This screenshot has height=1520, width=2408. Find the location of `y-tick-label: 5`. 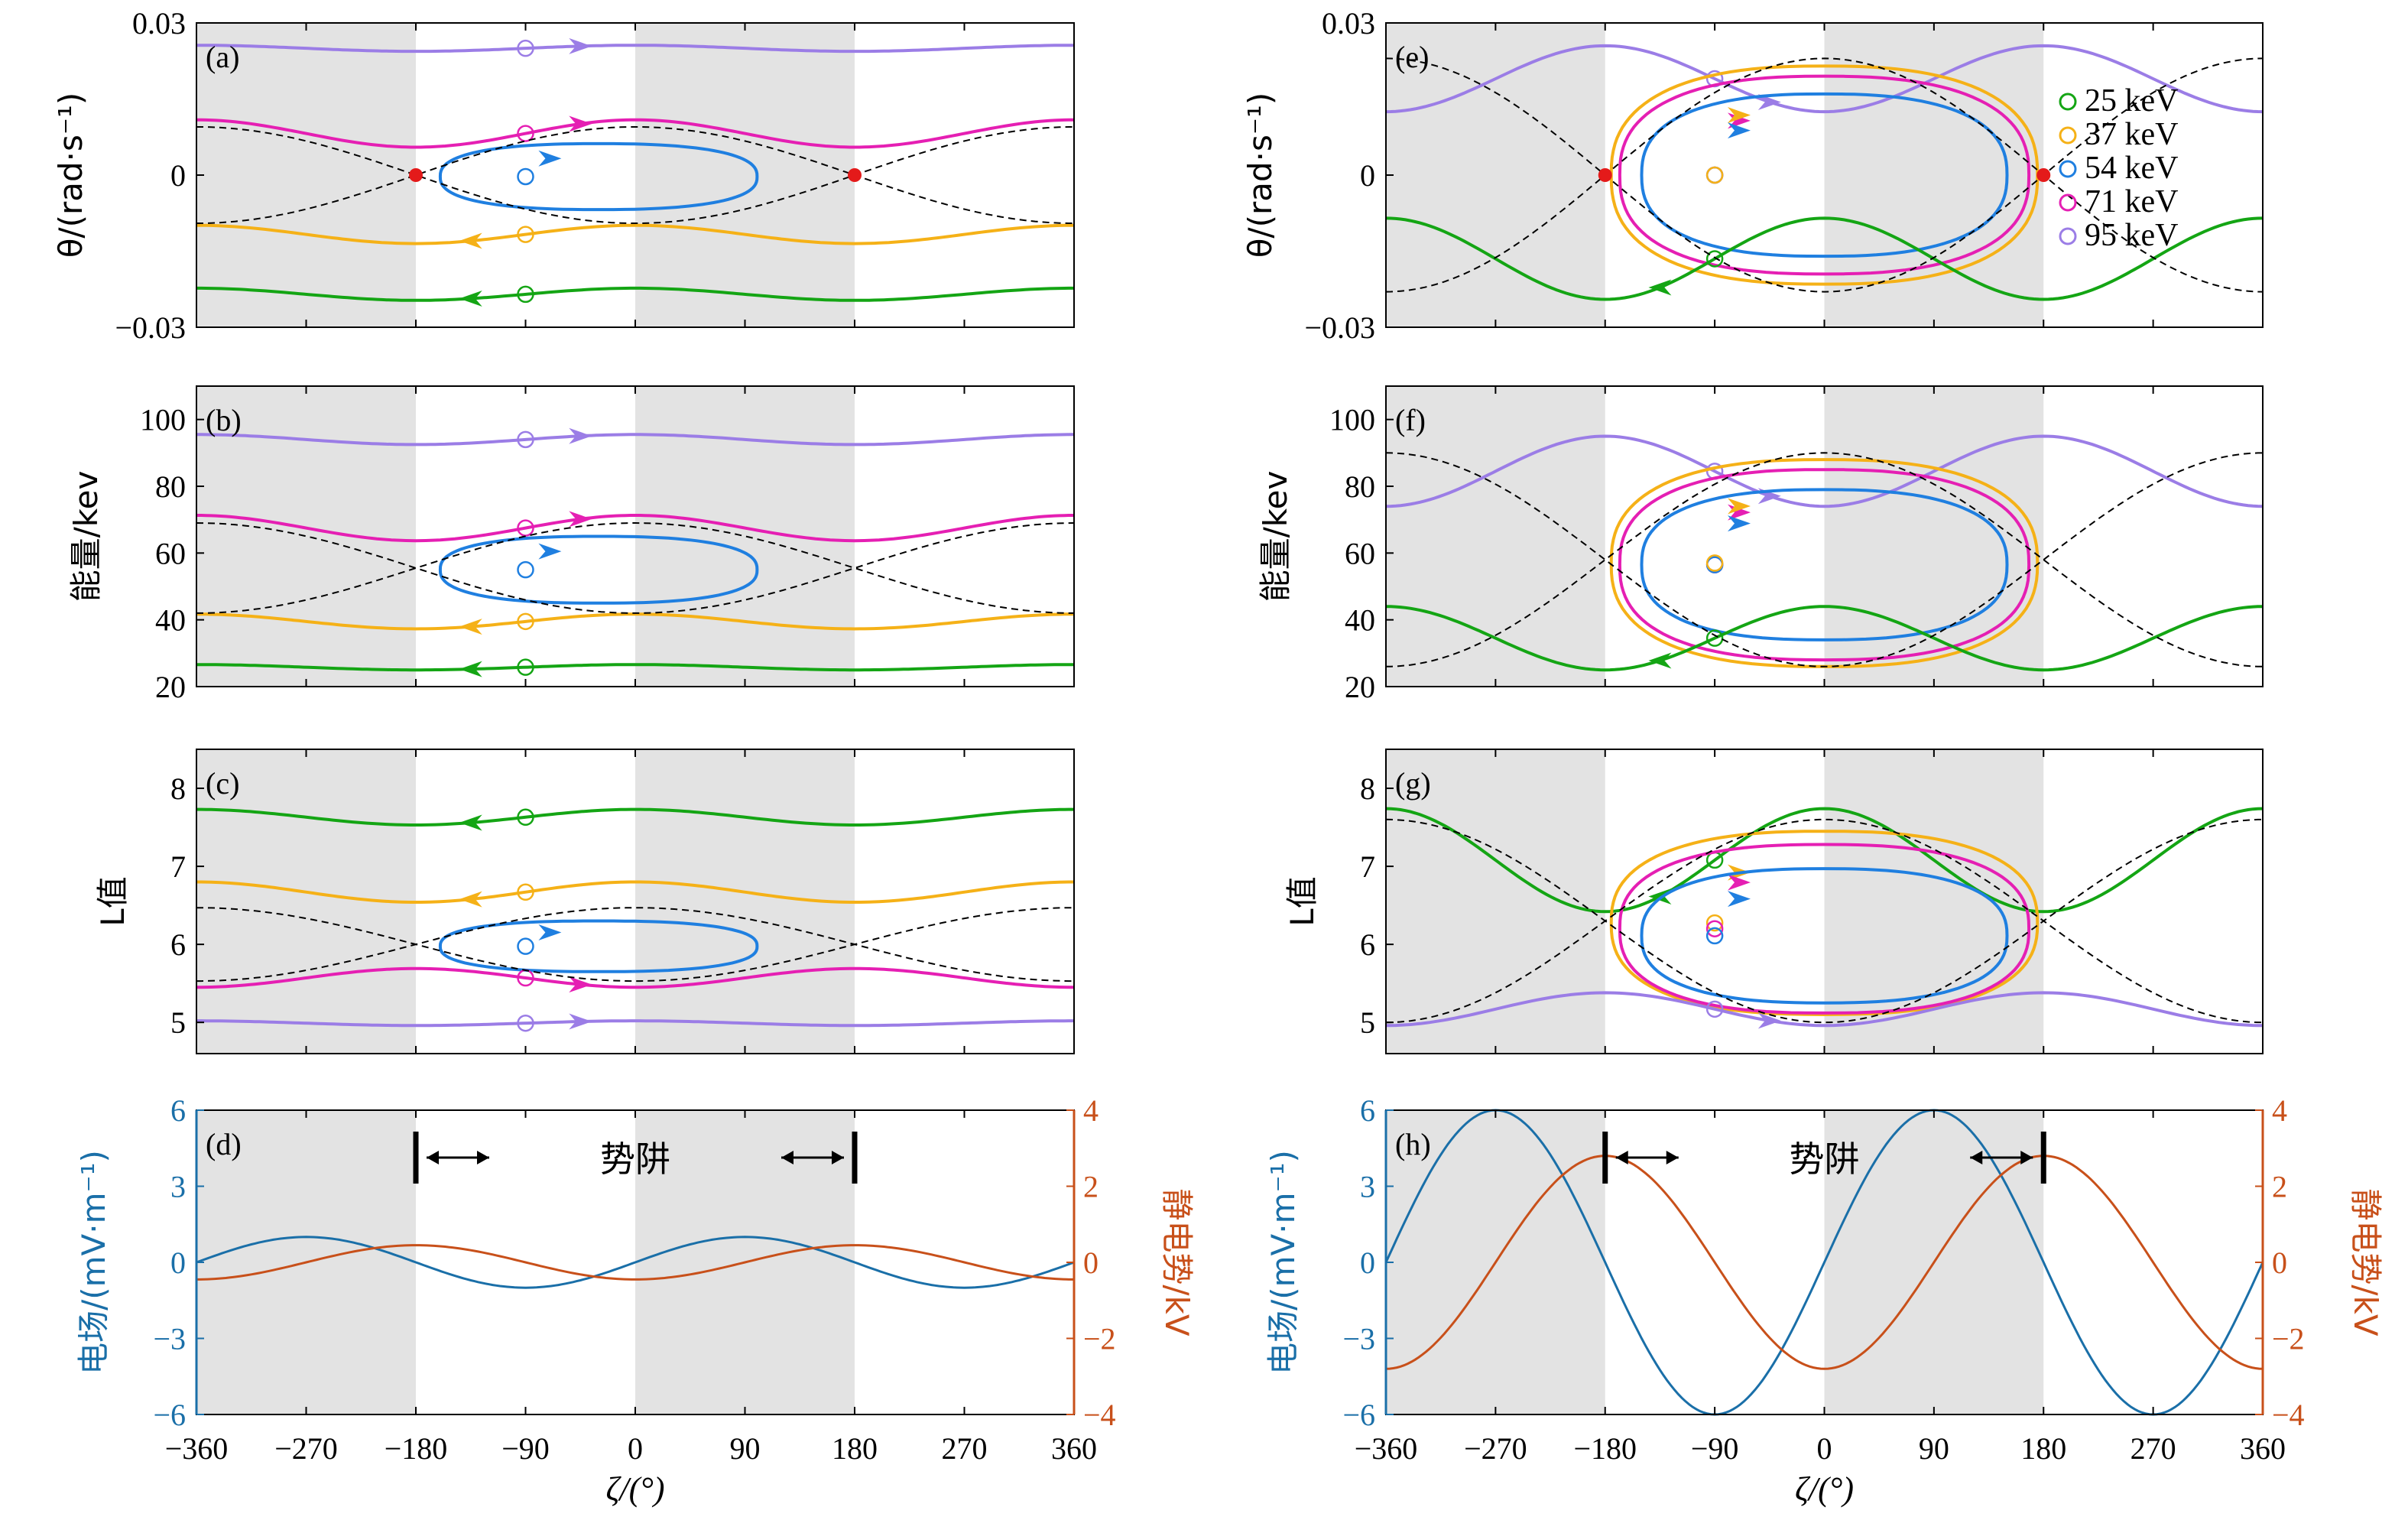

y-tick-label: 5 is located at coordinates (178, 1022).